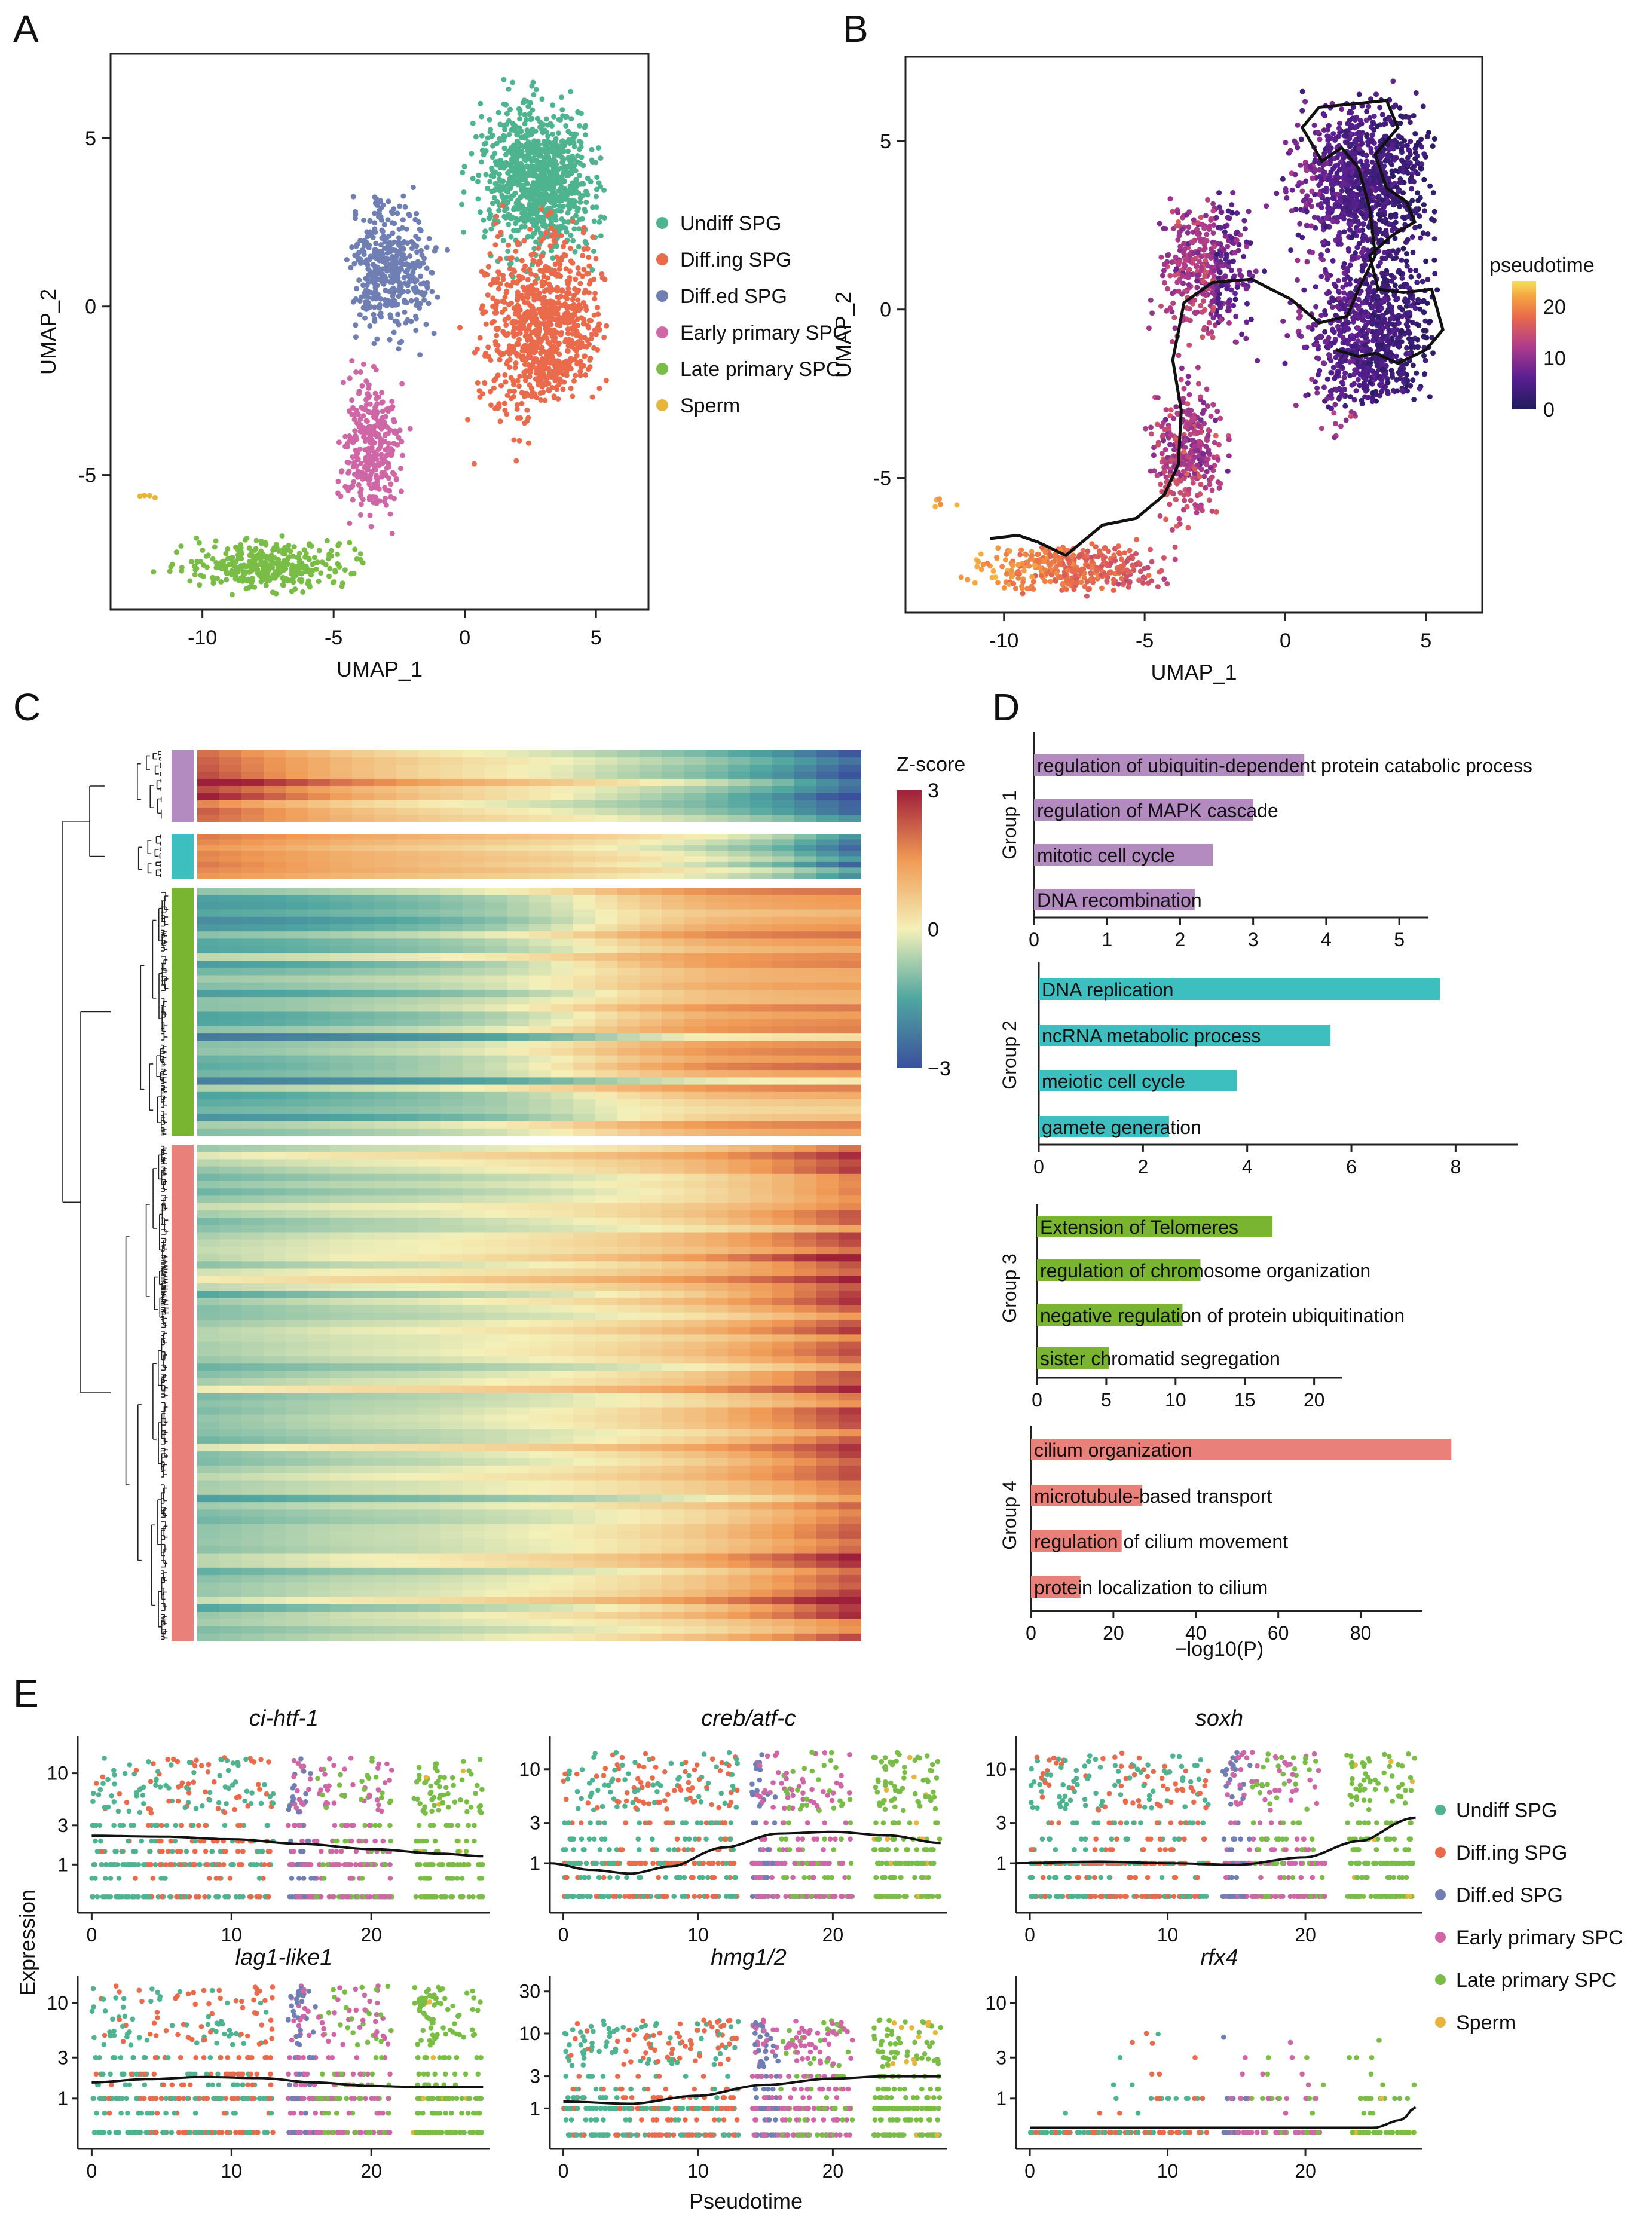 The image size is (1652, 2220). Describe the element at coordinates (882, 478) in the screenshot. I see `y-tick-label: -5` at that location.